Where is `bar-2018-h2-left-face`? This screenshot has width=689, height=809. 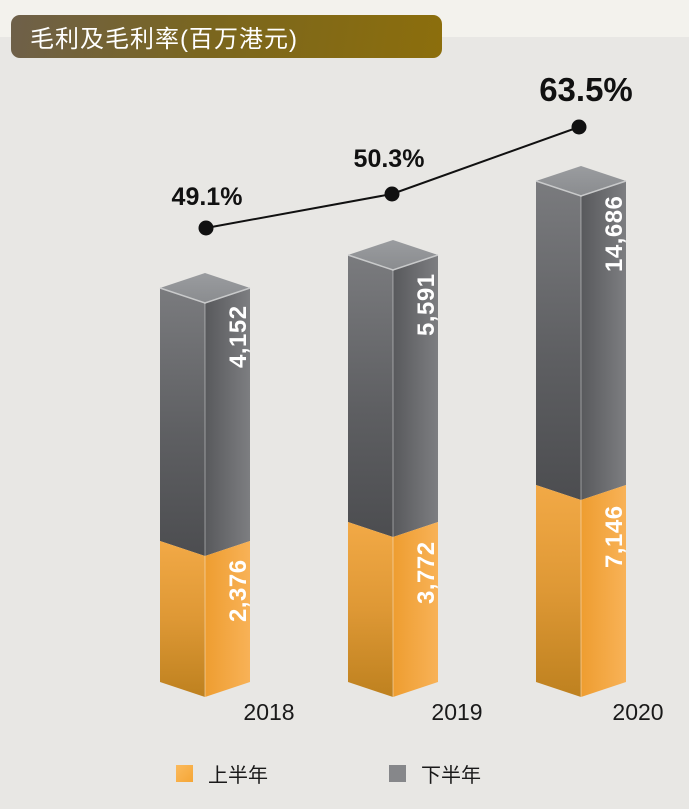 bar-2018-h2-left-face is located at coordinates (182, 422).